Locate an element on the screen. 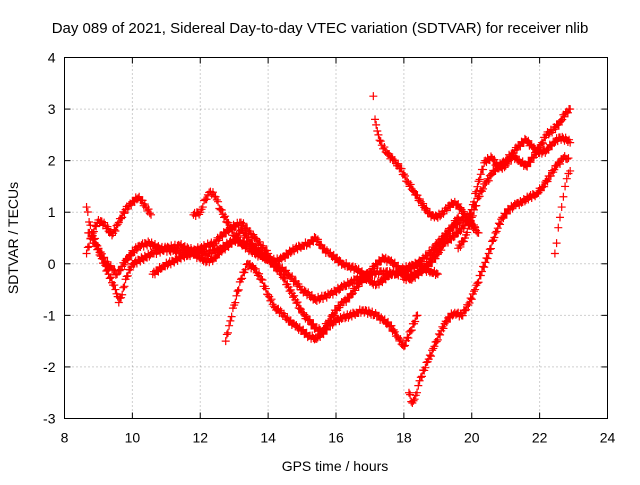 The height and width of the screenshot is (485, 640). x-axis-label: GPS time / hours is located at coordinates (335, 466).